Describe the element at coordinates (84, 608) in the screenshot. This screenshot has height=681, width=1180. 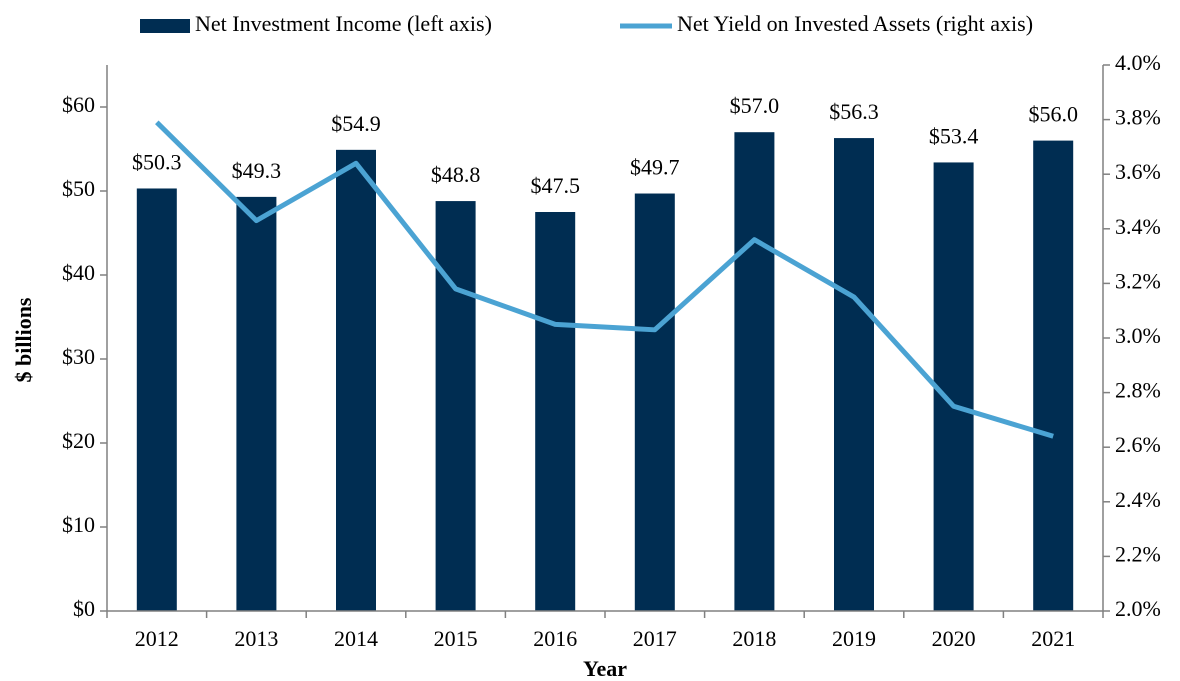
I see `y-tick-label: $0` at that location.